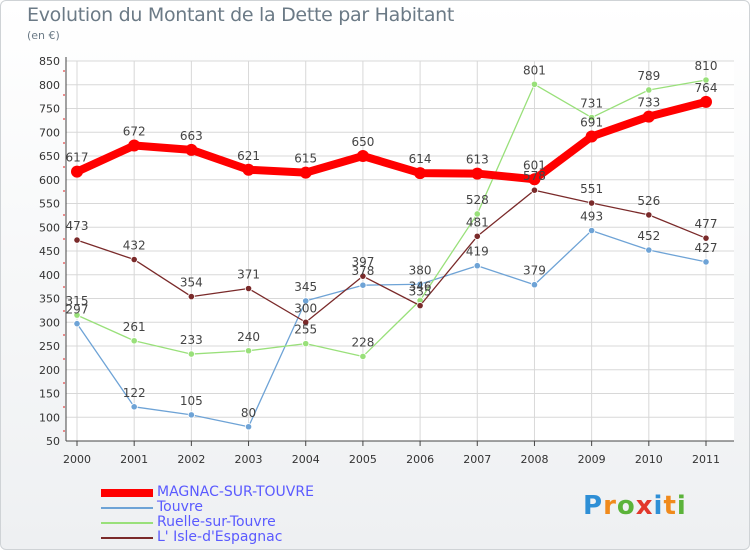 The height and width of the screenshot is (550, 750). Describe the element at coordinates (534, 271) in the screenshot. I see `data-label: 379` at that location.